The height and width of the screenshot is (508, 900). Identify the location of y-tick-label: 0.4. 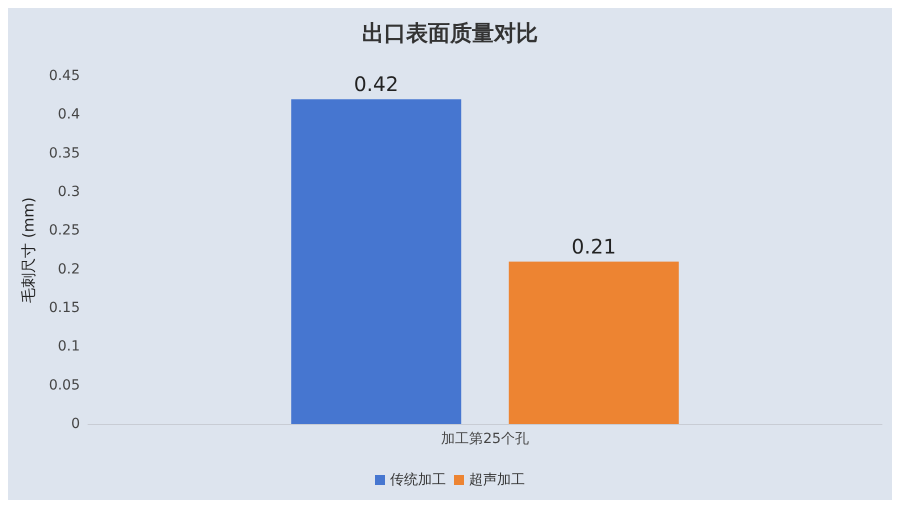
(69, 114).